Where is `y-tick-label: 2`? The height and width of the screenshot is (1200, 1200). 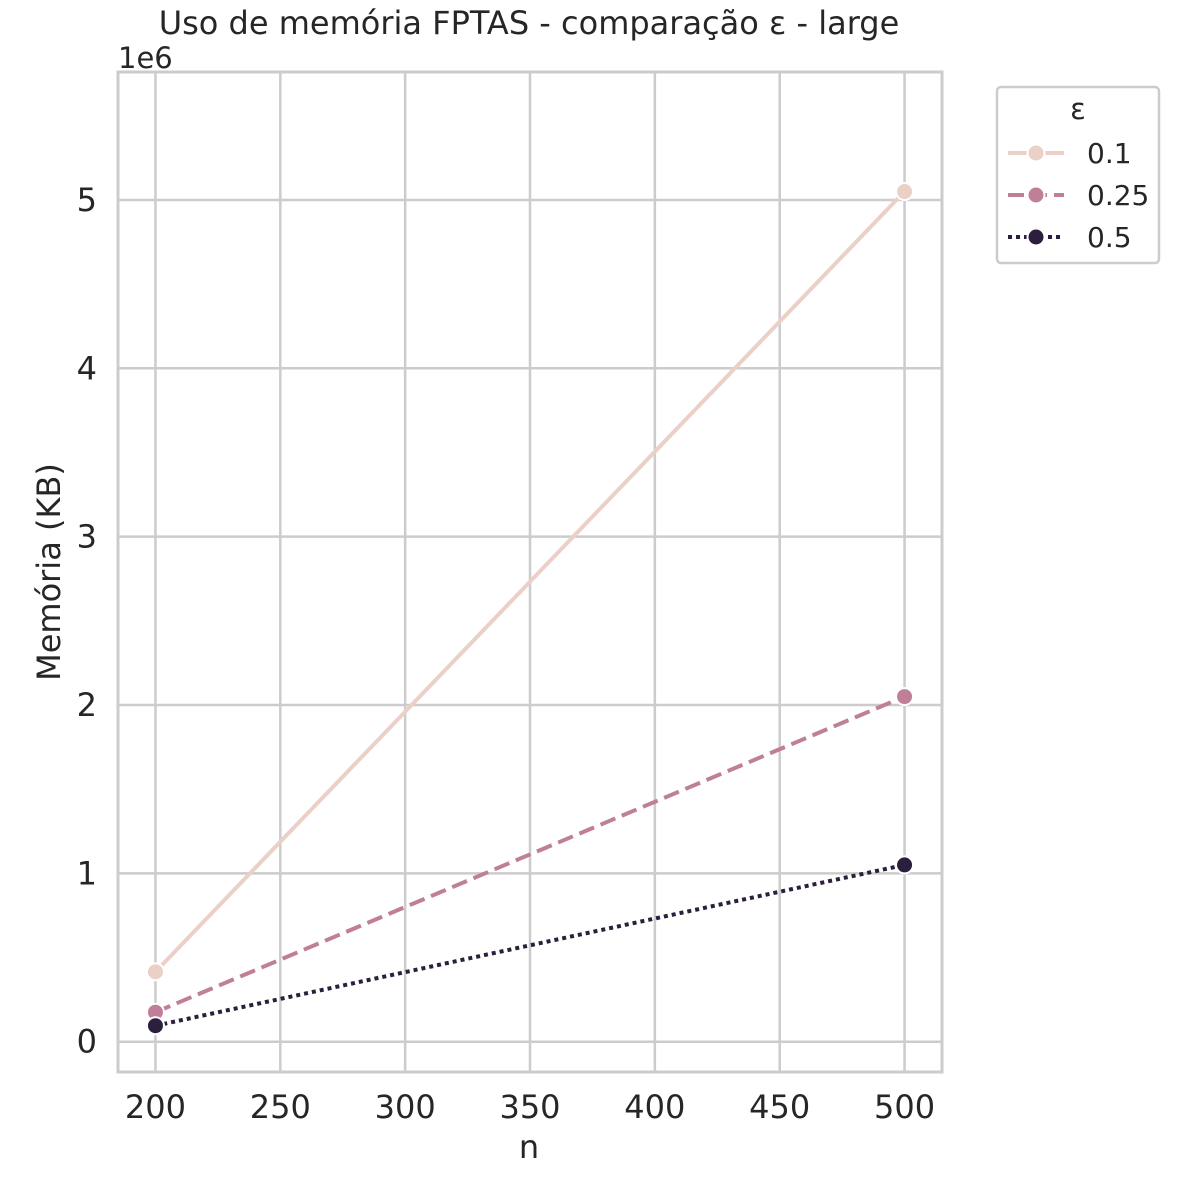
y-tick-label: 2 is located at coordinates (87, 705).